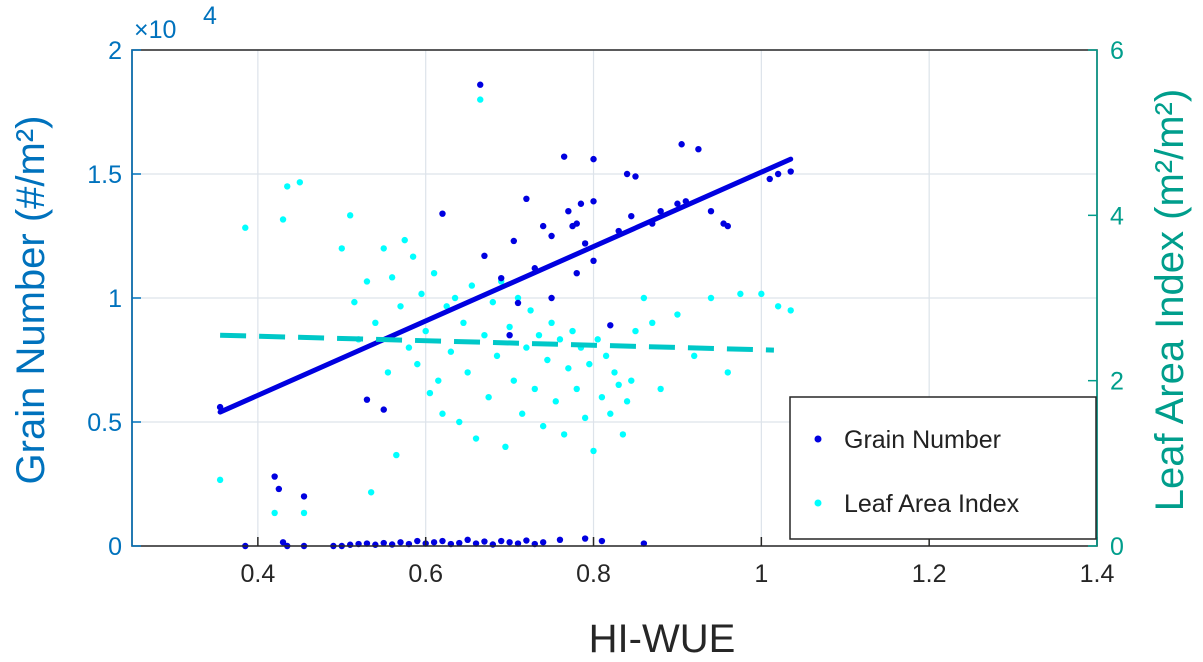  Describe the element at coordinates (662, 639) in the screenshot. I see `x-axis-title: HI-WUE` at that location.